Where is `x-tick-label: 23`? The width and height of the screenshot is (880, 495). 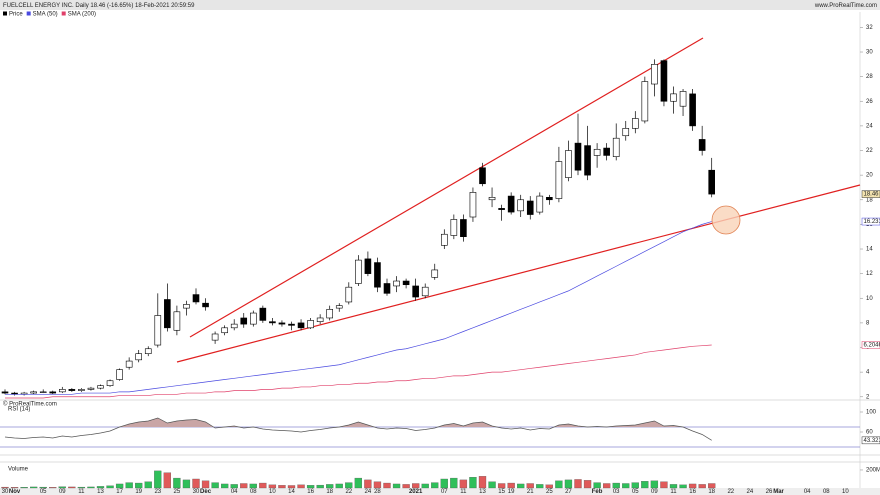 x-tick-label: 23 is located at coordinates (157, 492).